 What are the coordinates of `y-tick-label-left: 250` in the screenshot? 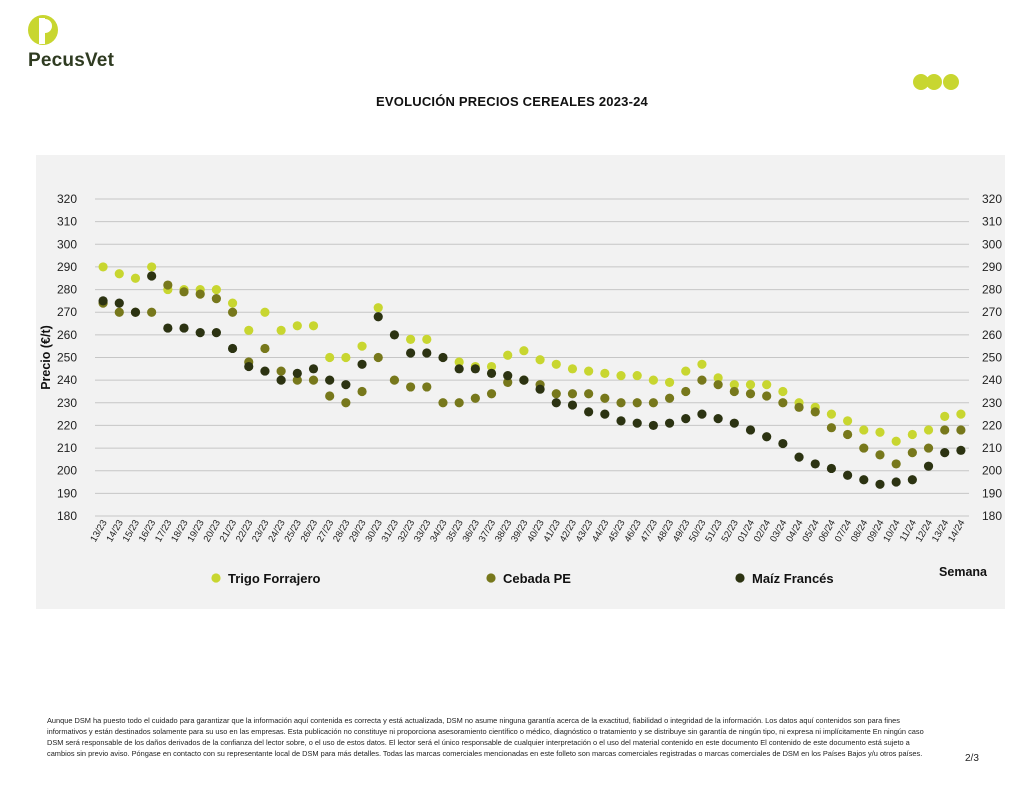 It's located at (67, 358).